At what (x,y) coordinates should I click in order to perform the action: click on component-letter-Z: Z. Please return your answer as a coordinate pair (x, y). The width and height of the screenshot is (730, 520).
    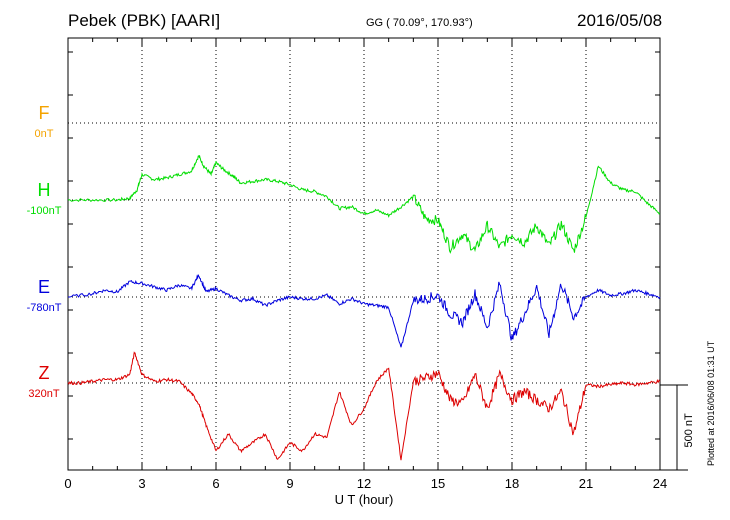
    Looking at the image, I should click on (44, 373).